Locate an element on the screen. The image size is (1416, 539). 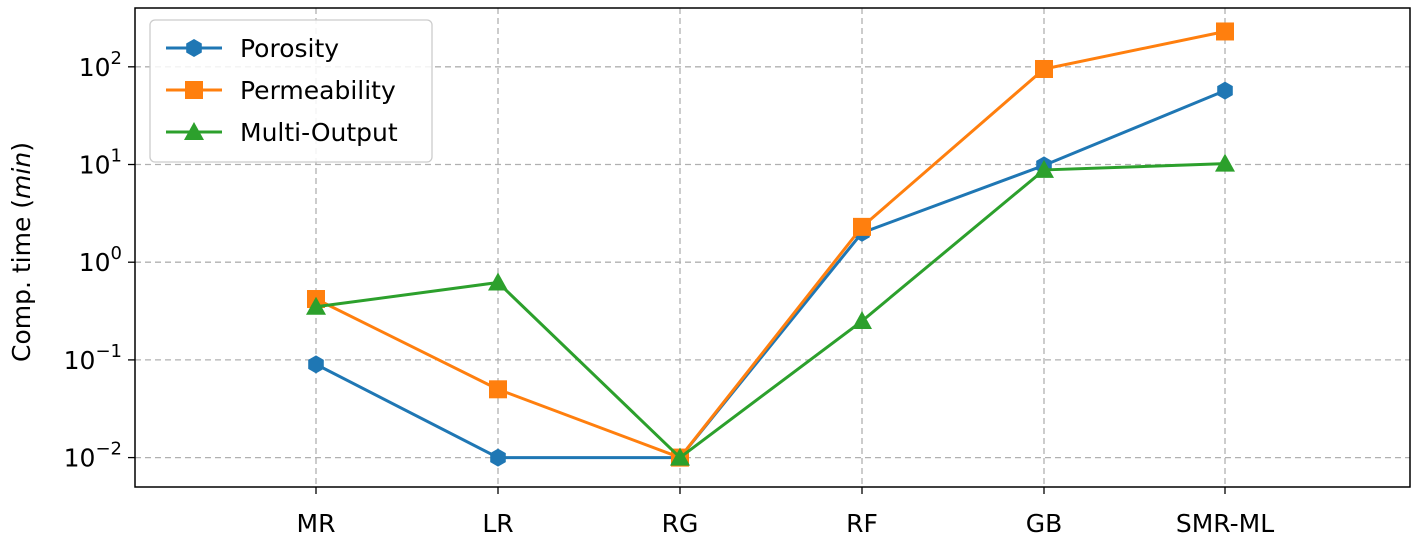
x-tick-label: MR is located at coordinates (316, 523).